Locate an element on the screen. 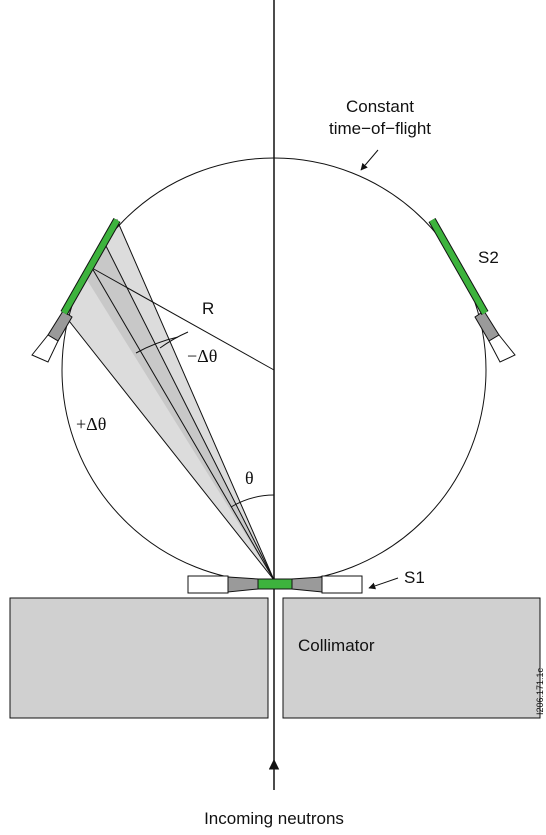 This screenshot has width=546, height=835. minus-dtheta-label: −Δθ is located at coordinates (202, 356).